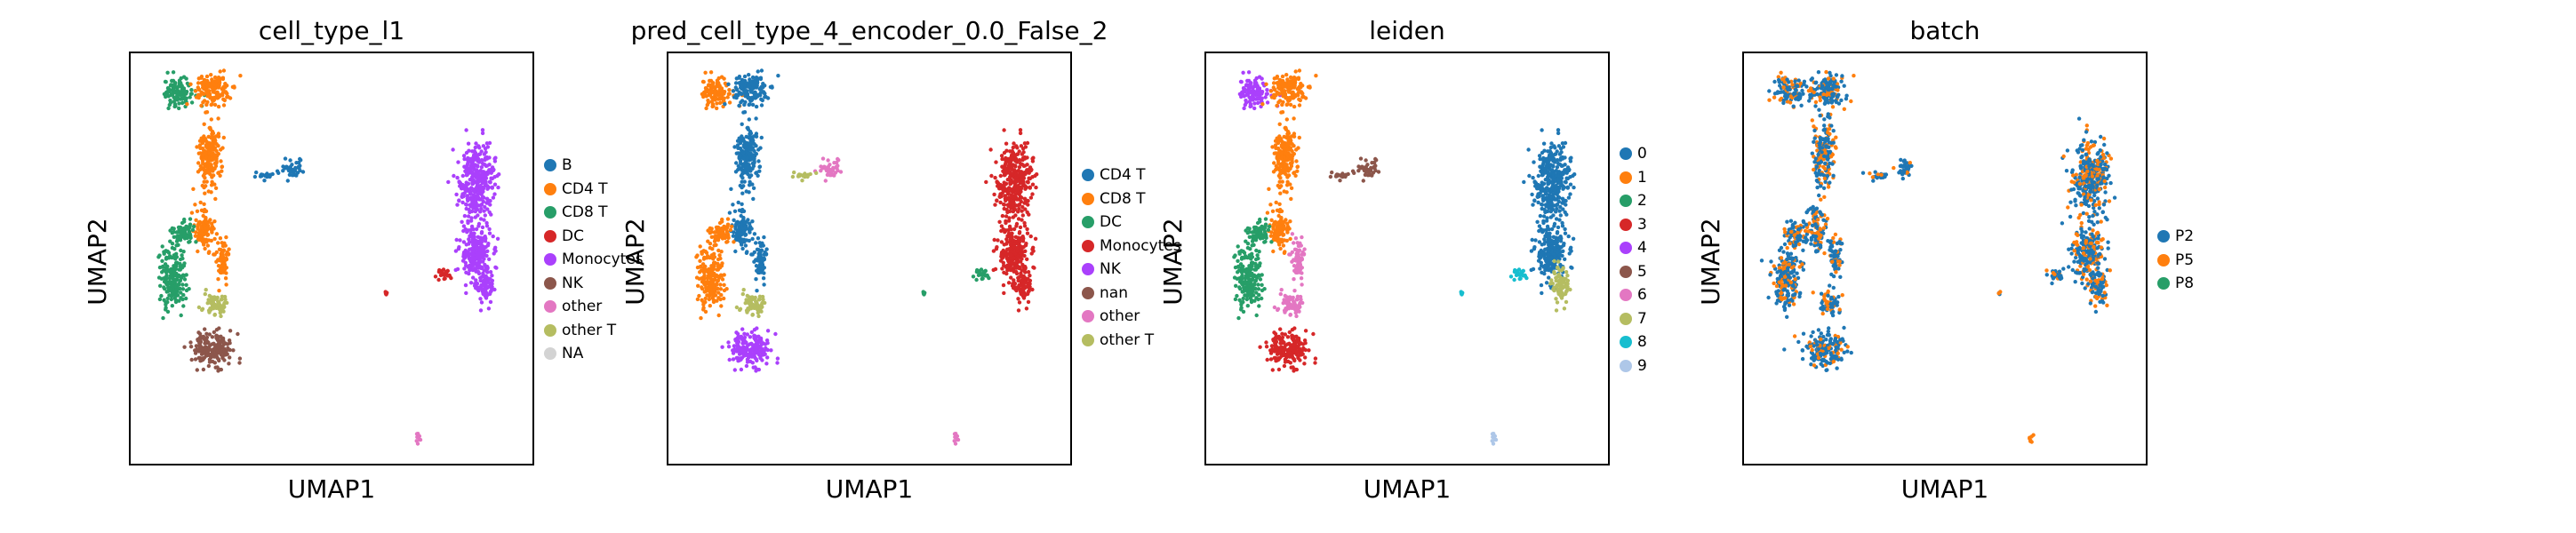  Describe the element at coordinates (1131, 257) in the screenshot. I see `legend: CD4 T CD8 T DC Monocytes NK nan other other T` at that location.